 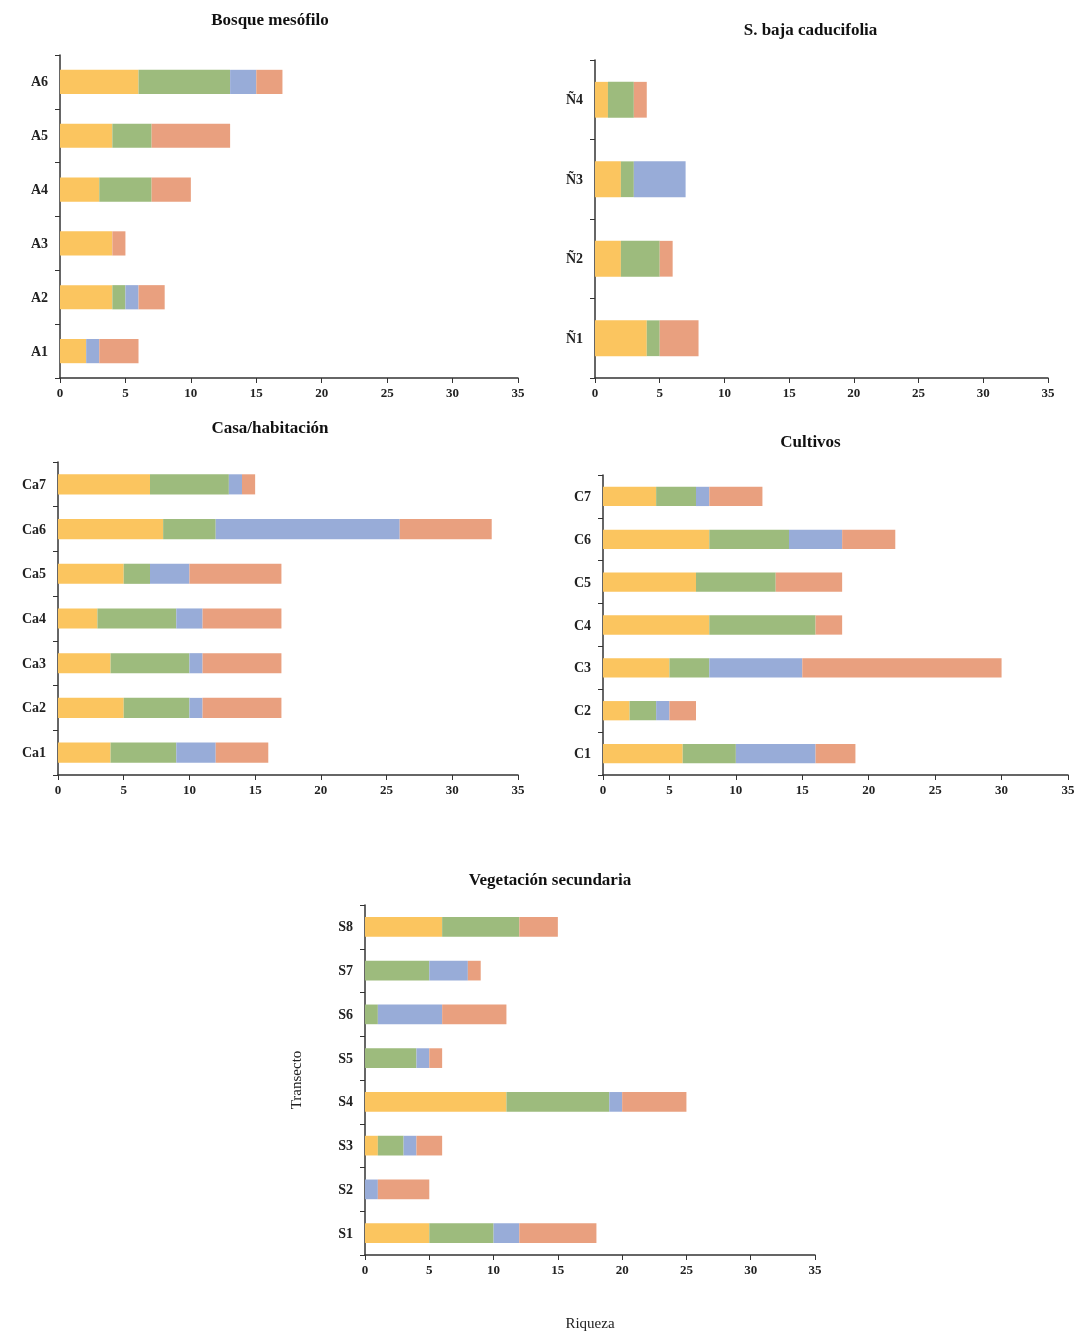 I want to click on y-tick-label: S8, so click(x=345, y=927).